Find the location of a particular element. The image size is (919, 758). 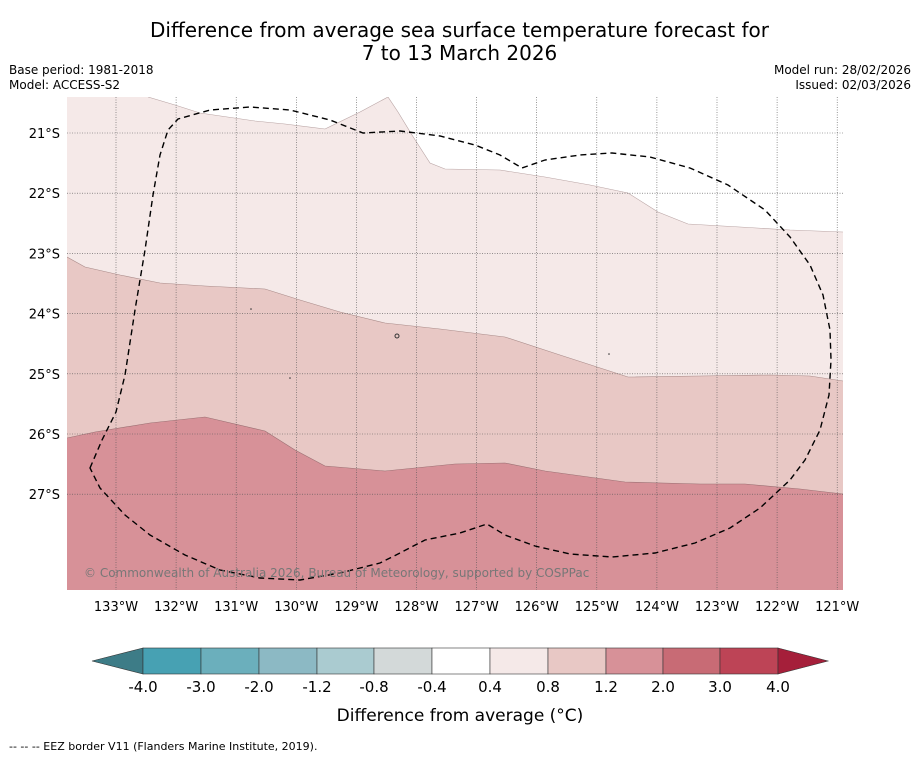

latitude-label: 23°S is located at coordinates (44, 254).